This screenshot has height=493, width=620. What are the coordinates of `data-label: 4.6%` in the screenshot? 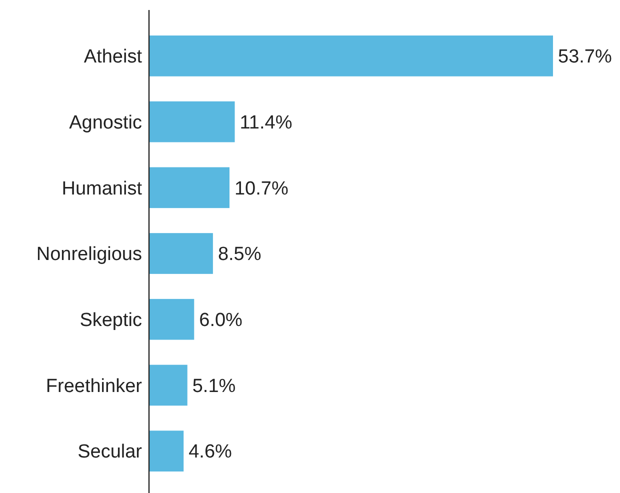 It's located at (210, 452).